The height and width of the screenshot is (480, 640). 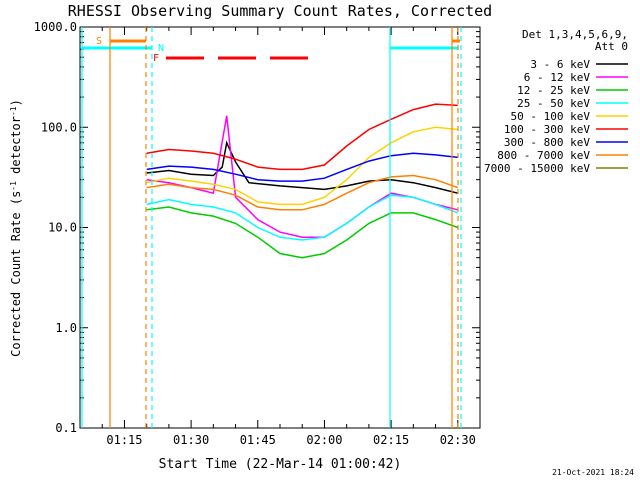 I want to click on y-tick-label: 0.1, so click(x=66, y=428).